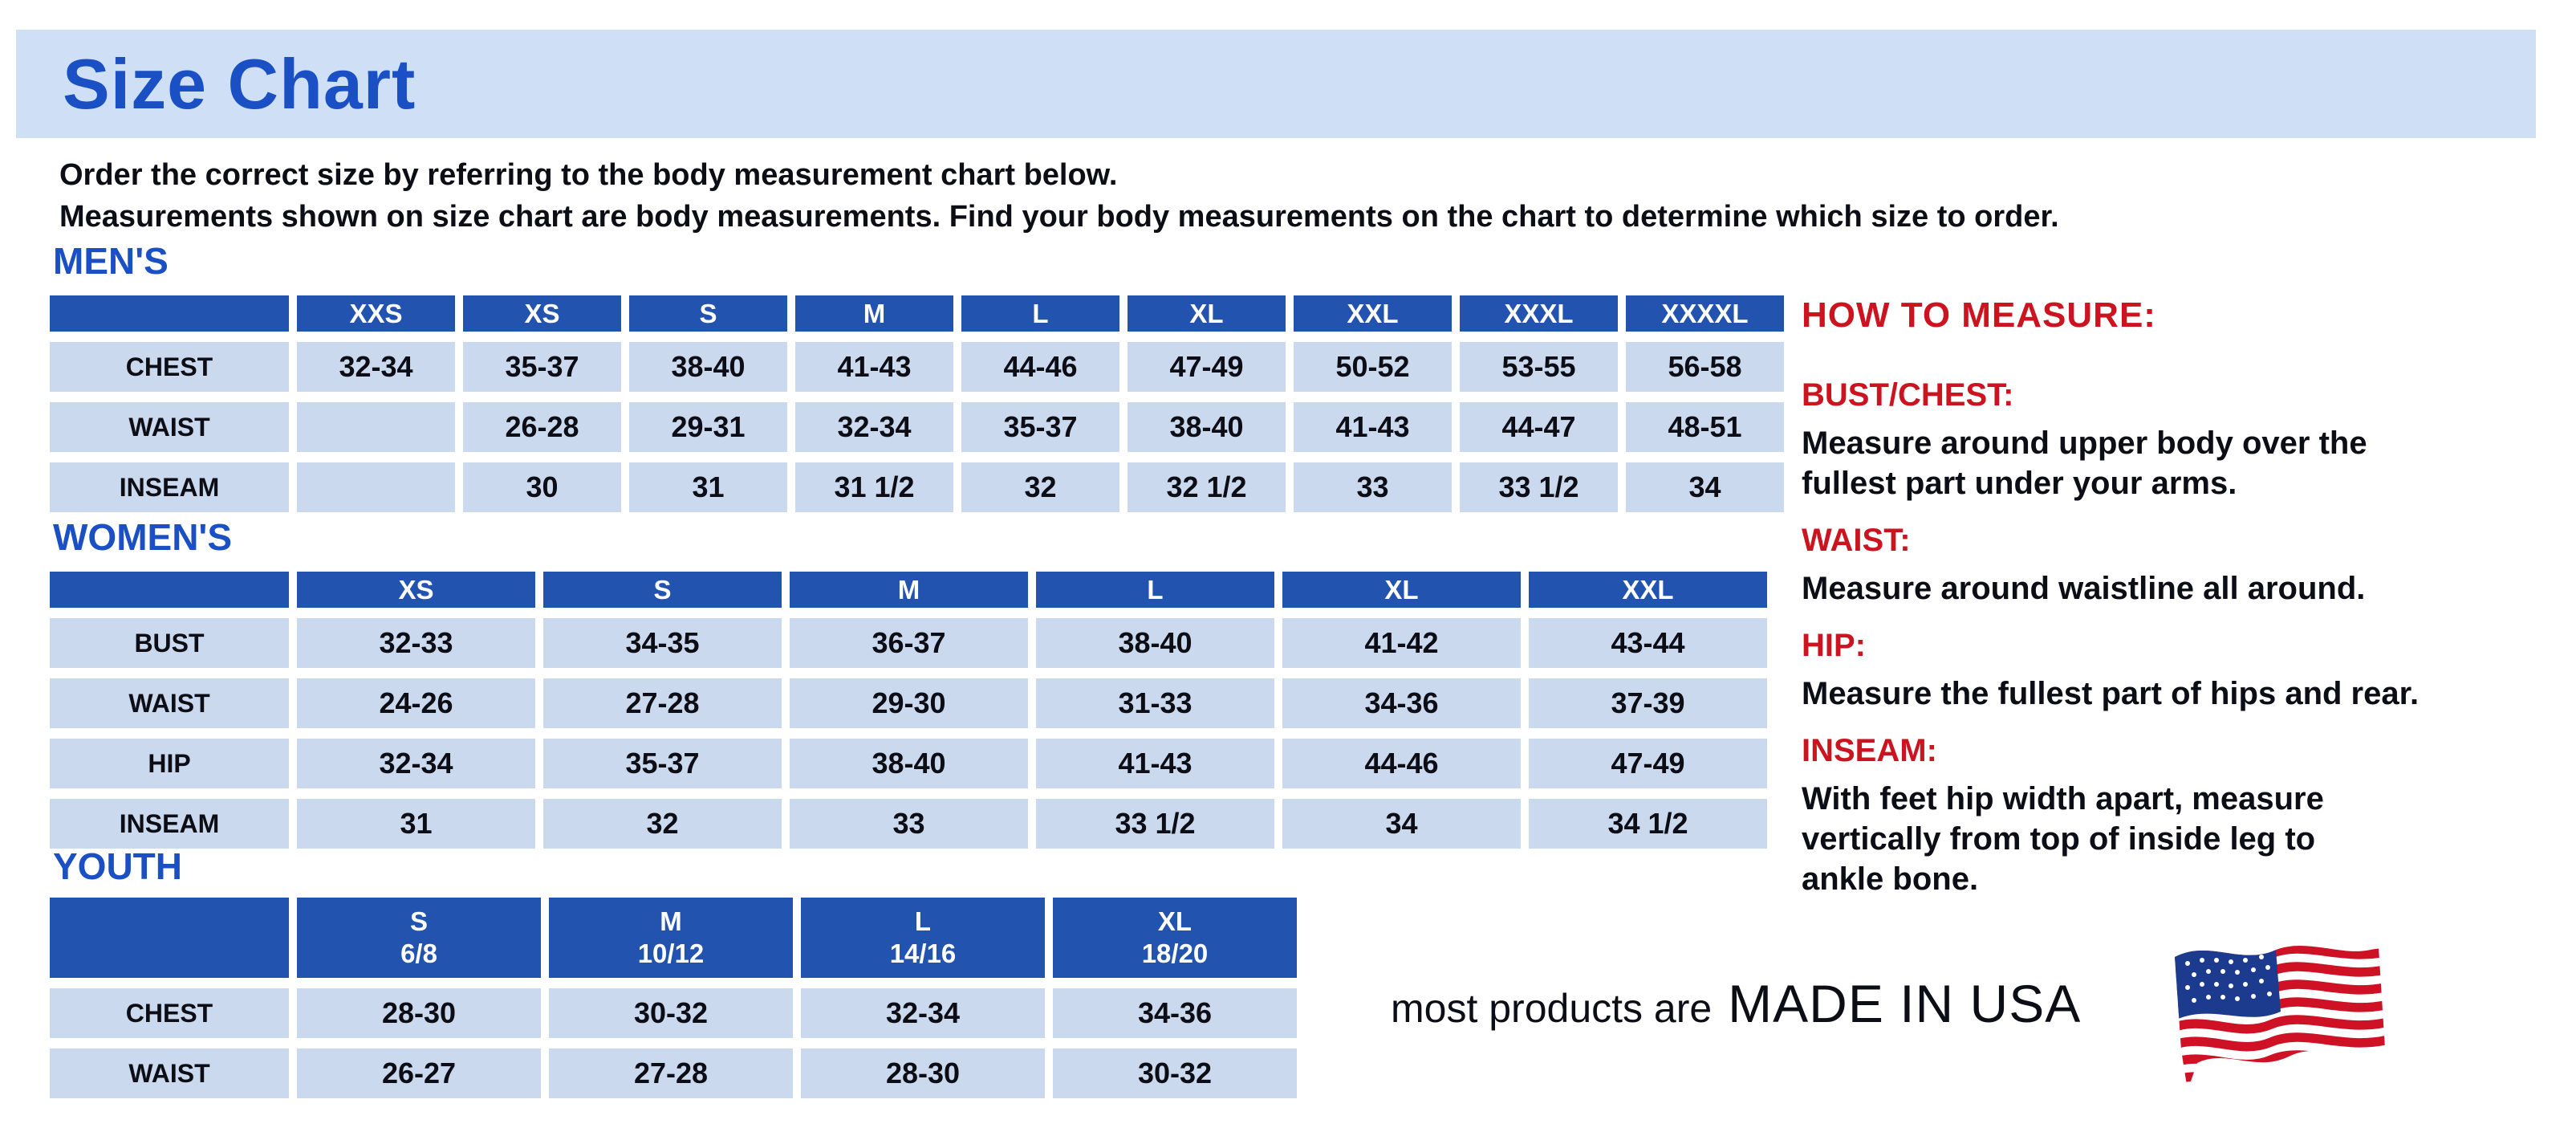 Image resolution: width=2576 pixels, height=1132 pixels. What do you see at coordinates (708, 313) in the screenshot?
I see `column-header: S` at bounding box center [708, 313].